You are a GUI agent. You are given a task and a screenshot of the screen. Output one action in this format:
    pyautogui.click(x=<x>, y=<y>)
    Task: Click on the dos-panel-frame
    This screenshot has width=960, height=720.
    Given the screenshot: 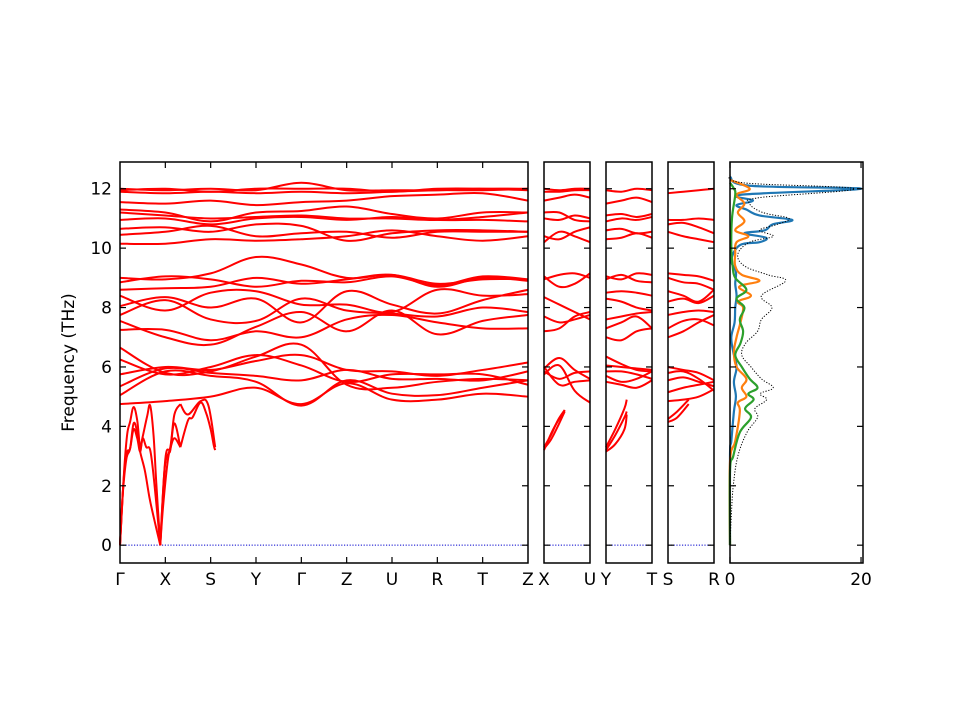 What is the action you would take?
    pyautogui.click(x=796, y=362)
    